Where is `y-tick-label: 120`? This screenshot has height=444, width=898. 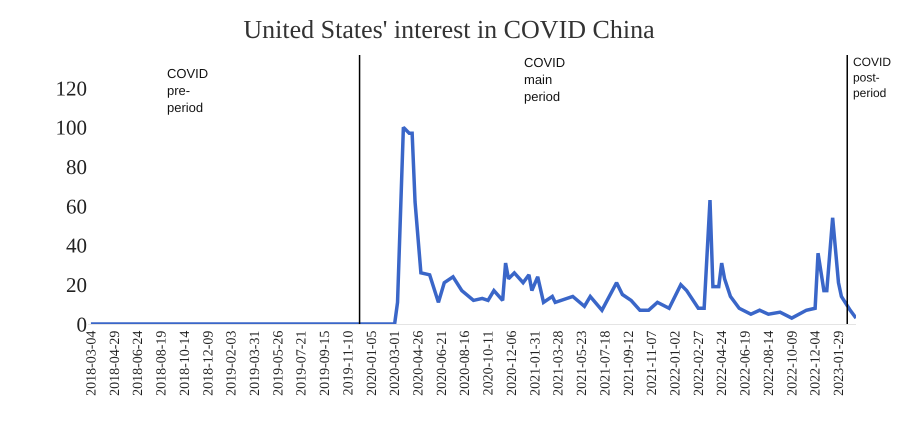
y-tick-label: 120 is located at coordinates (71, 88).